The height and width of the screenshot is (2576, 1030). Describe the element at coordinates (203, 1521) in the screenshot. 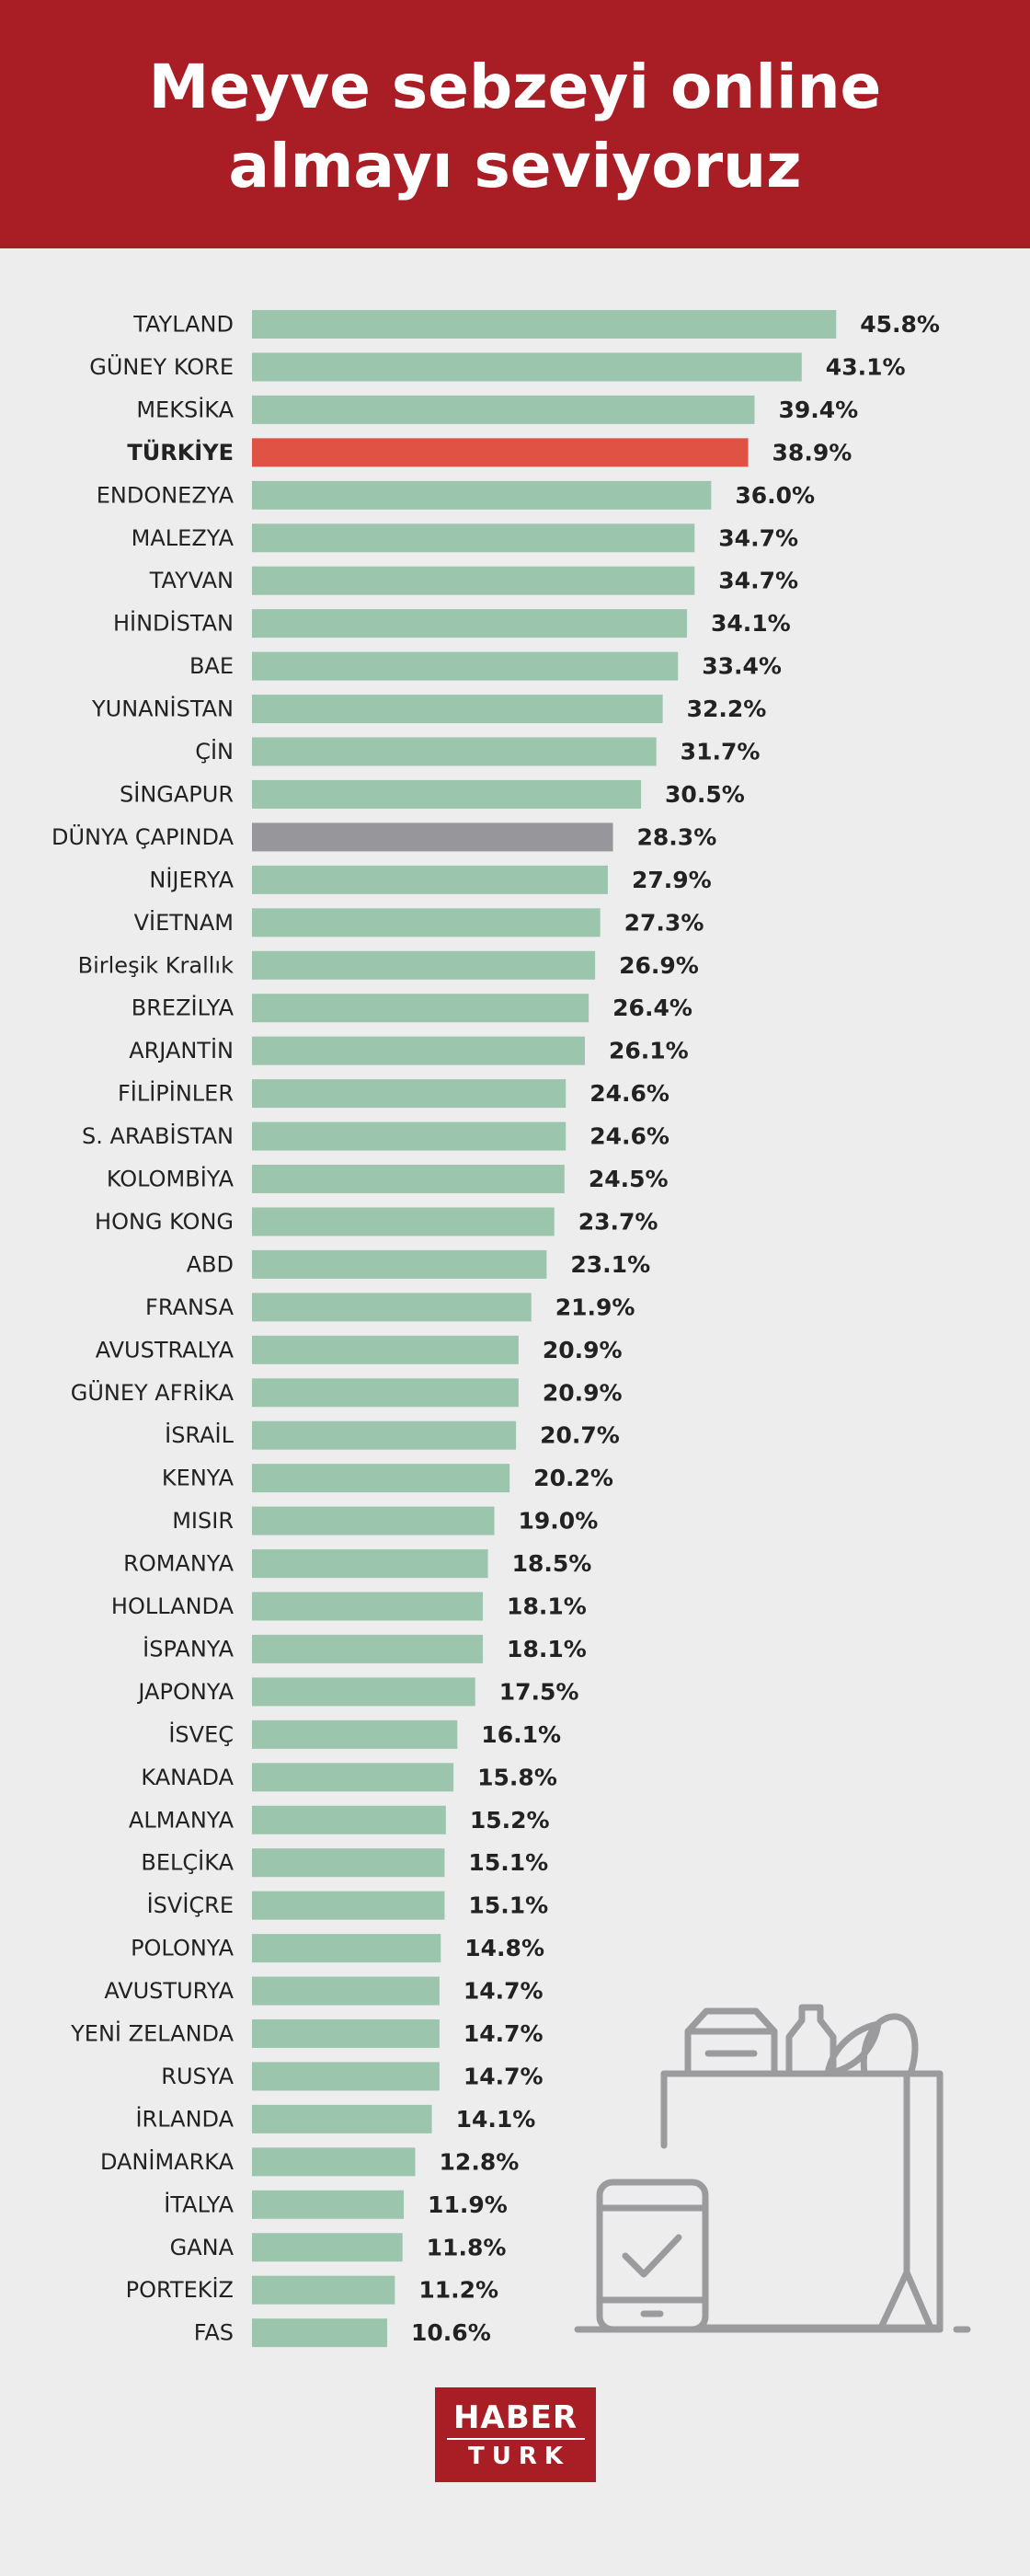

I see `category-label: MISIR` at that location.